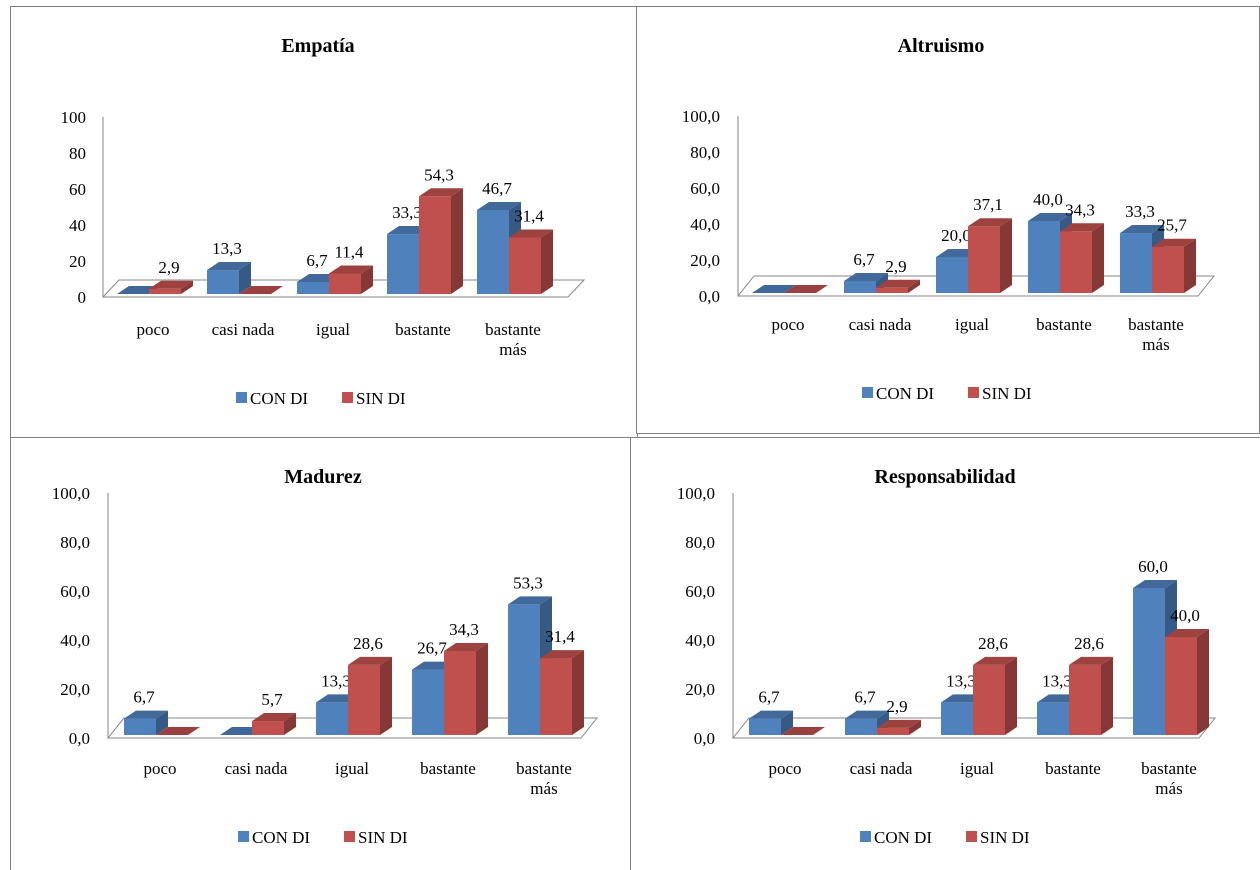 This screenshot has width=1260, height=870. What do you see at coordinates (961, 680) in the screenshot?
I see `data-label: 13,3` at bounding box center [961, 680].